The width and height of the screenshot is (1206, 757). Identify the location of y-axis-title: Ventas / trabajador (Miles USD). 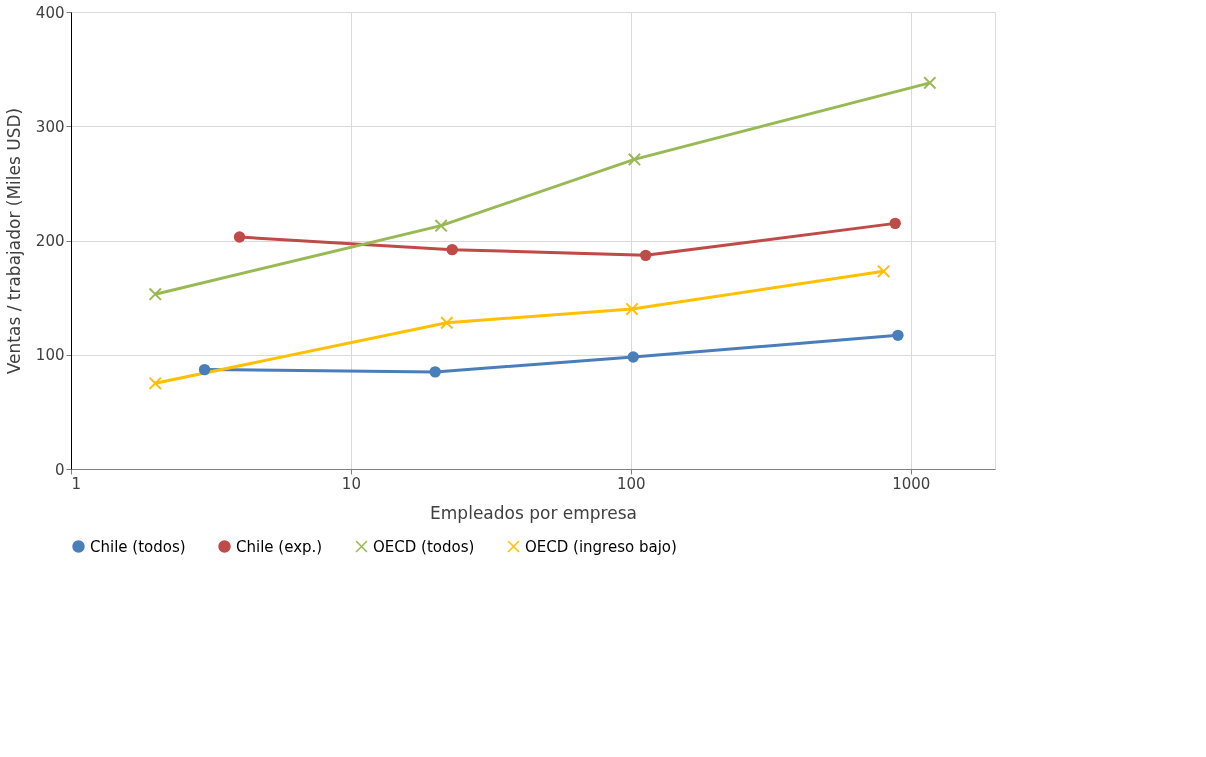
(13, 241).